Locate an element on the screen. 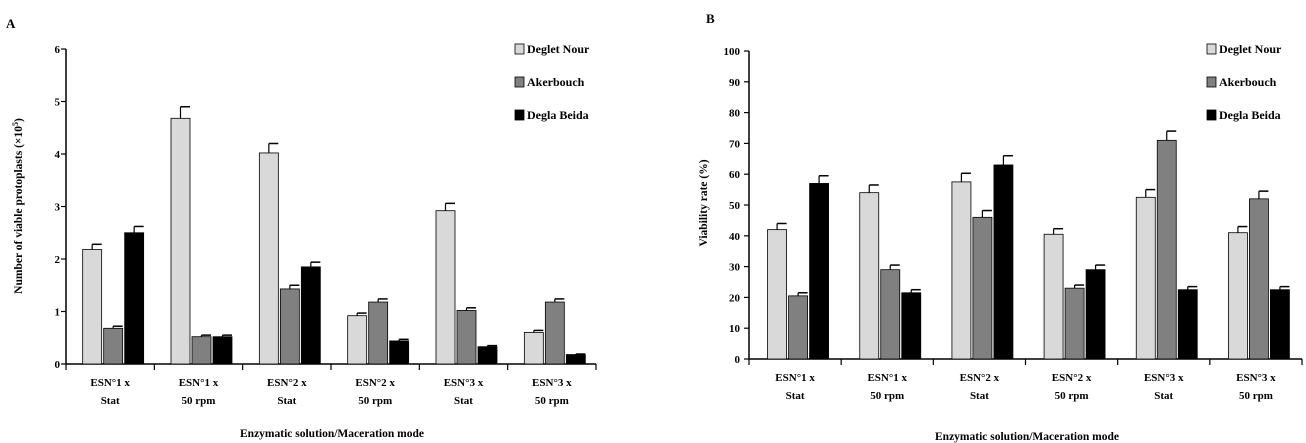 This screenshot has width=1306, height=443. y-tick-label: 1 is located at coordinates (58, 313).